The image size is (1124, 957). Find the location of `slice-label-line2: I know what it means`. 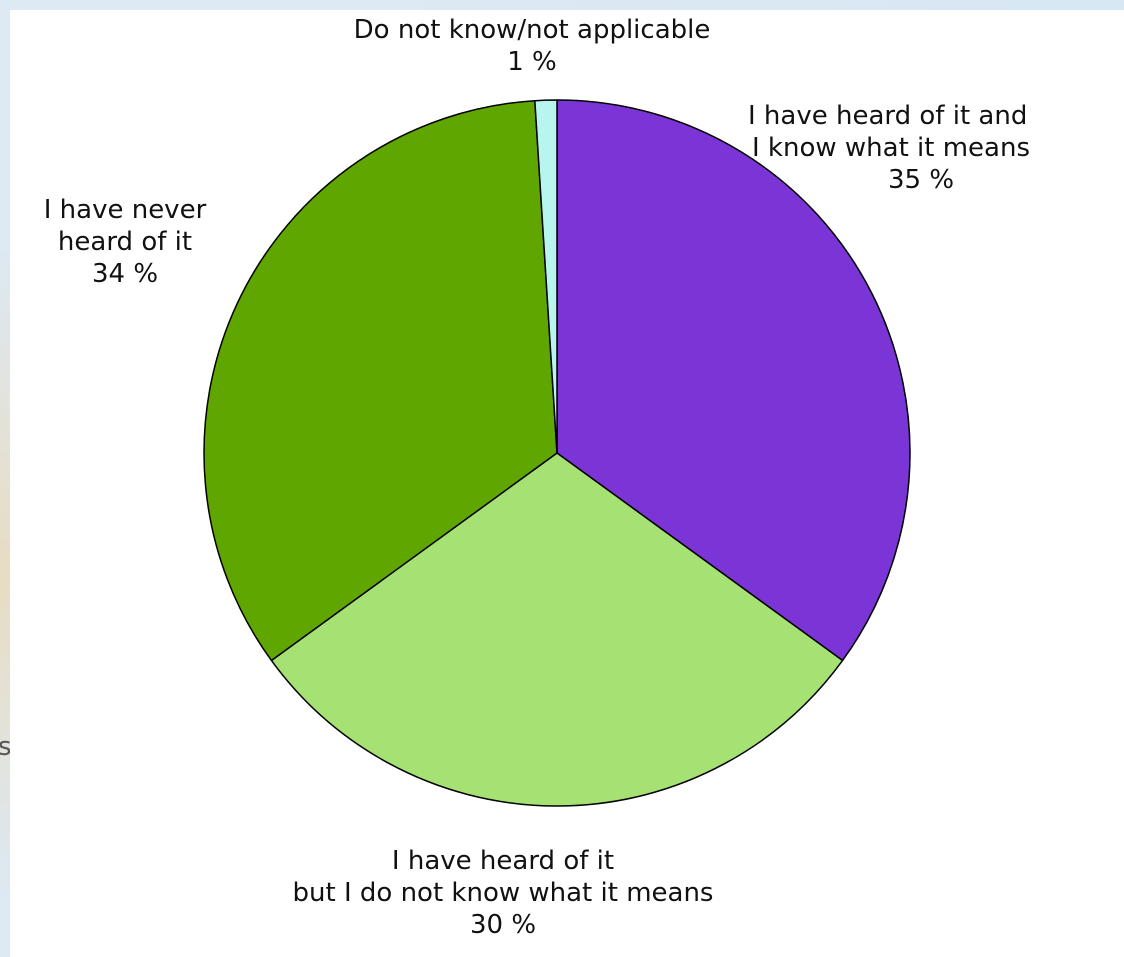

slice-label-line2: I know what it means is located at coordinates (891, 148).